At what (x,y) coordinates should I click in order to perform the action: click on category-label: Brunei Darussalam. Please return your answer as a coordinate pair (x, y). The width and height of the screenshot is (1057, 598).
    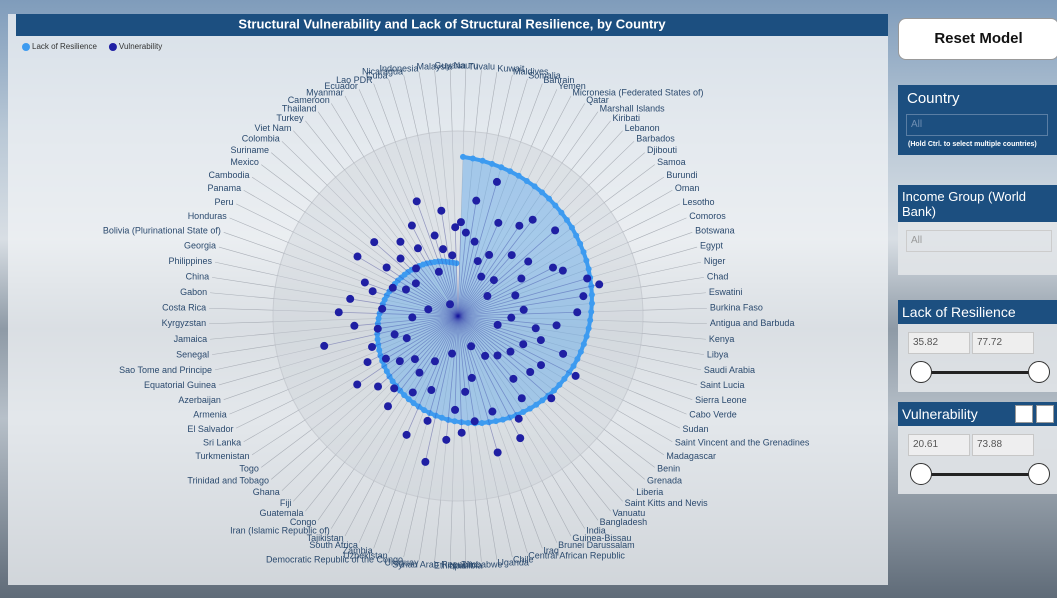
    Looking at the image, I should click on (596, 545).